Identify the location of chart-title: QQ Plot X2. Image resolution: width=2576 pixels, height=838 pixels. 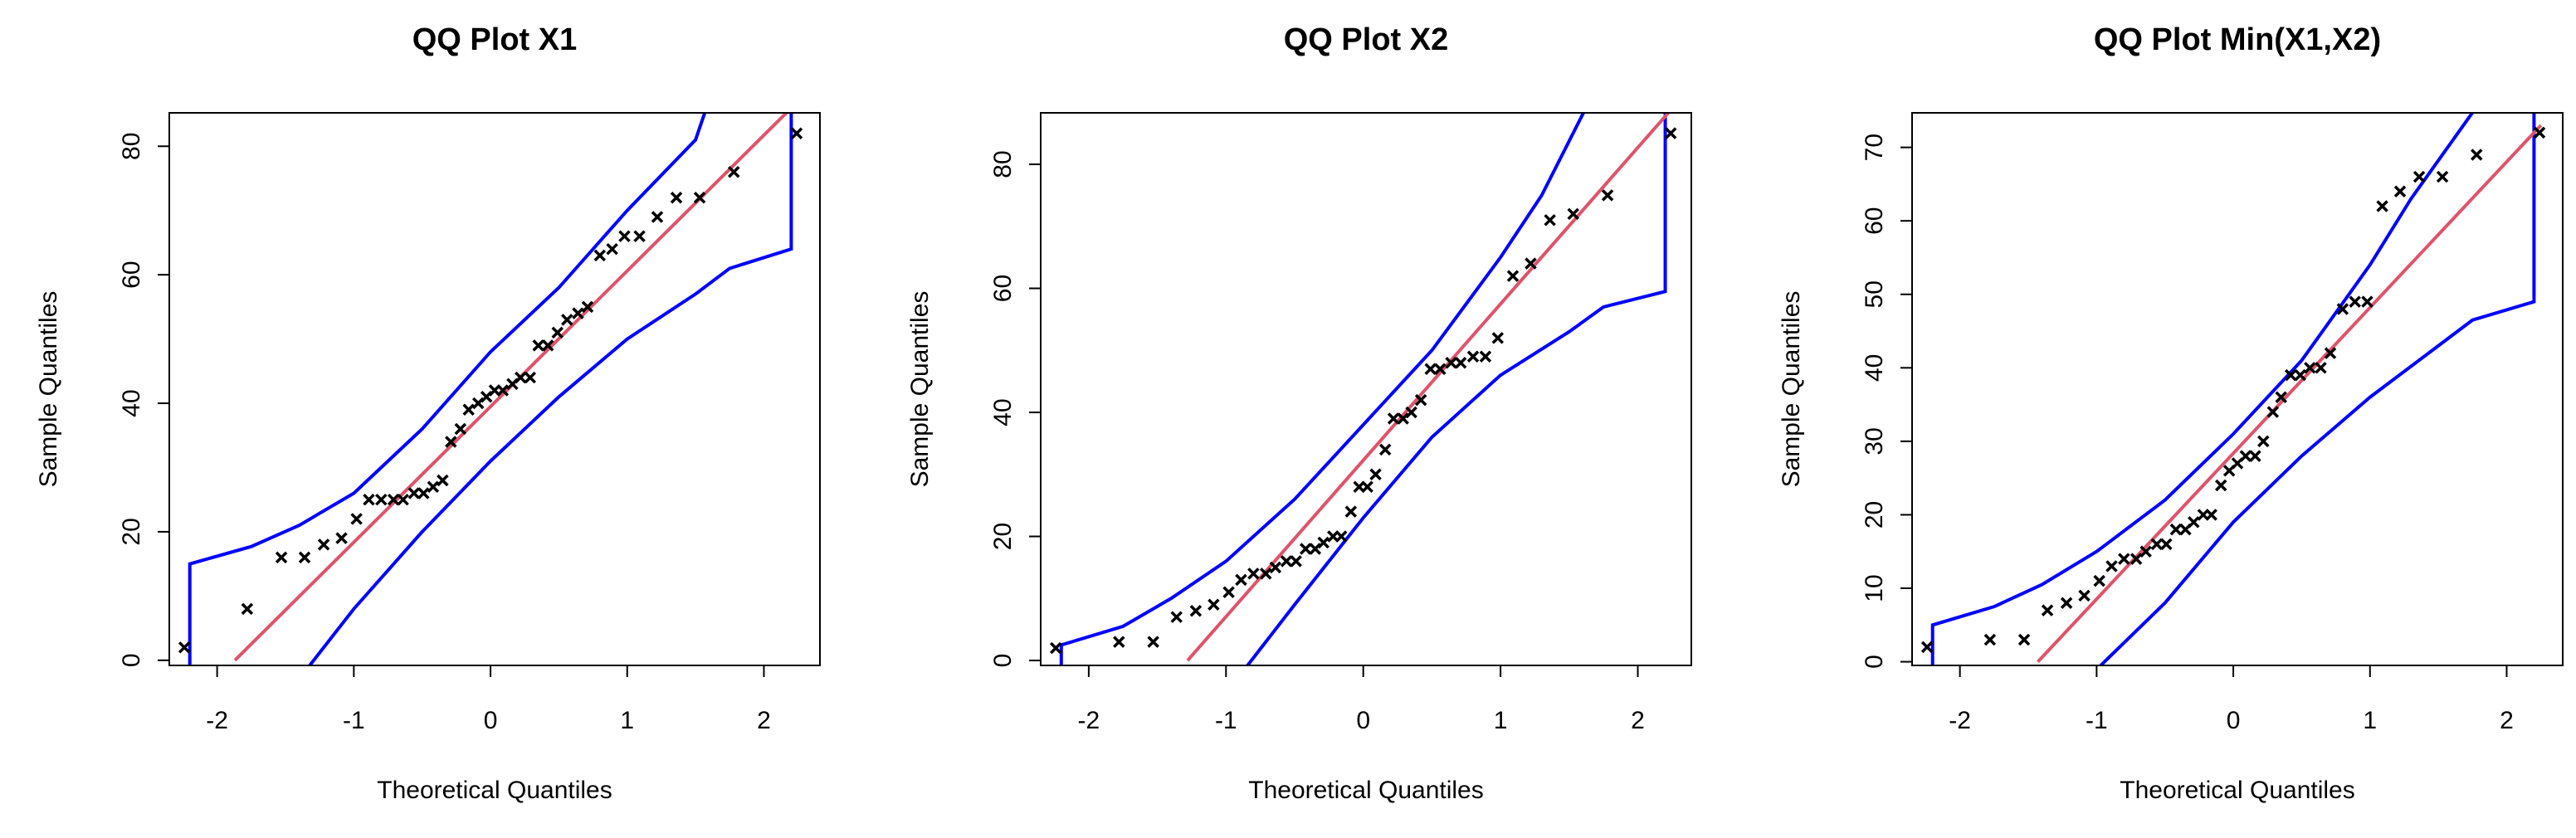
(1366, 39).